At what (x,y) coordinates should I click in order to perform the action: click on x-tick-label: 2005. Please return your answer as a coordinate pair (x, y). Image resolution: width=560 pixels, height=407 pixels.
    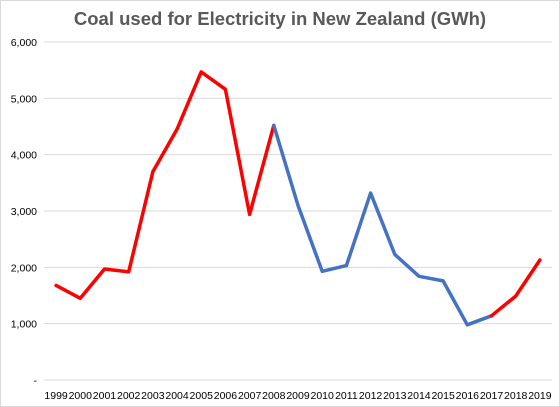
    Looking at the image, I should click on (202, 396).